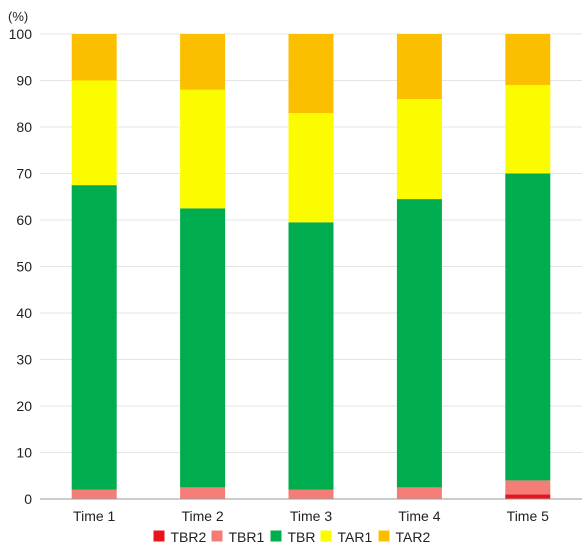 Image resolution: width=584 pixels, height=549 pixels. What do you see at coordinates (311, 494) in the screenshot?
I see `bar-time-3-tbr1` at bounding box center [311, 494].